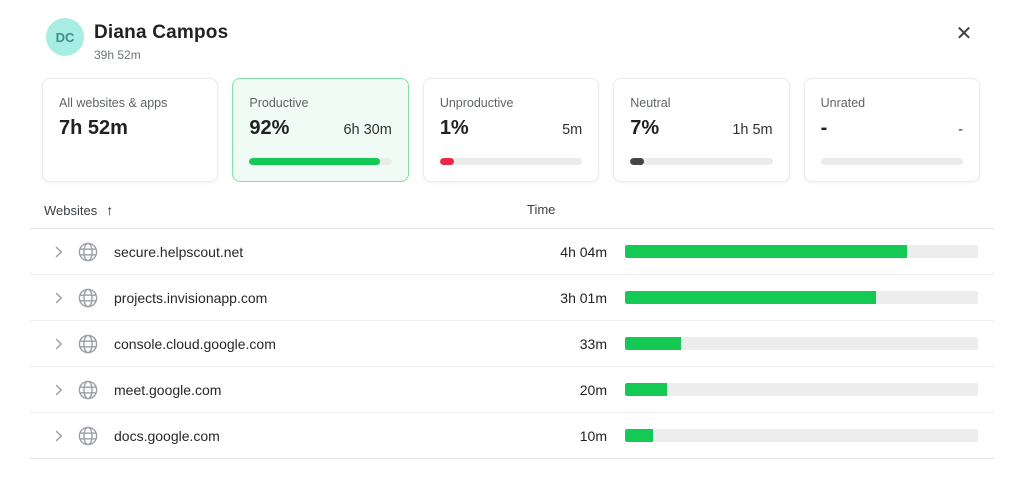 This screenshot has width=1024, height=492. Describe the element at coordinates (512, 298) in the screenshot. I see `table-row: projects.invisionapp.com 3h 01m` at that location.